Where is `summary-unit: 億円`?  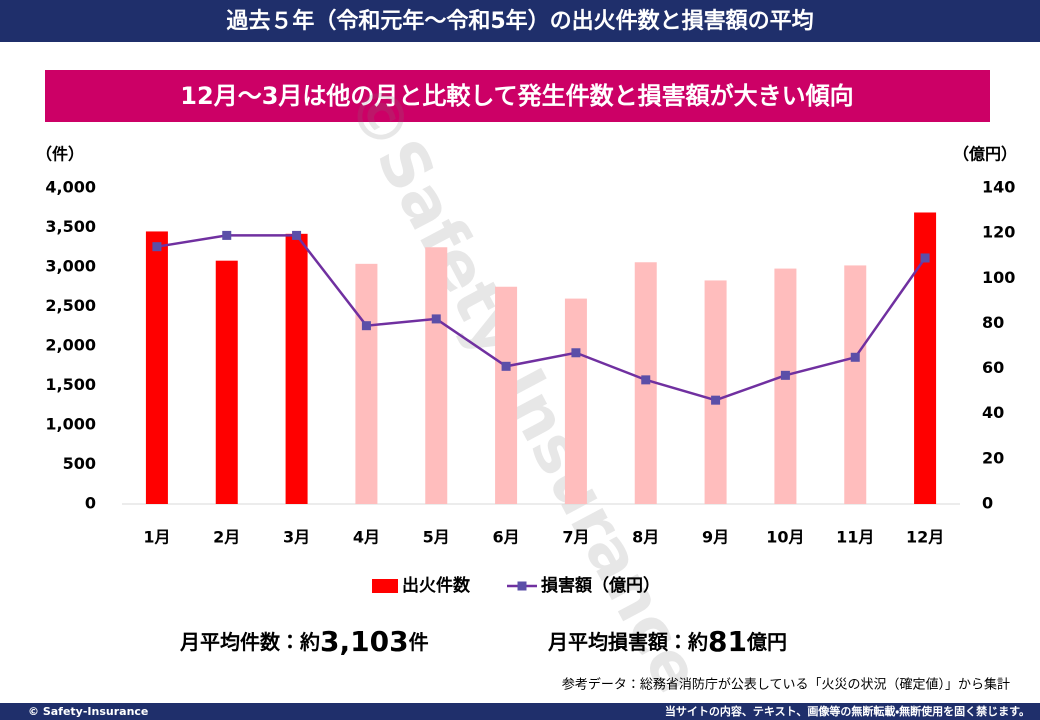 summary-unit: 億円 is located at coordinates (766, 642).